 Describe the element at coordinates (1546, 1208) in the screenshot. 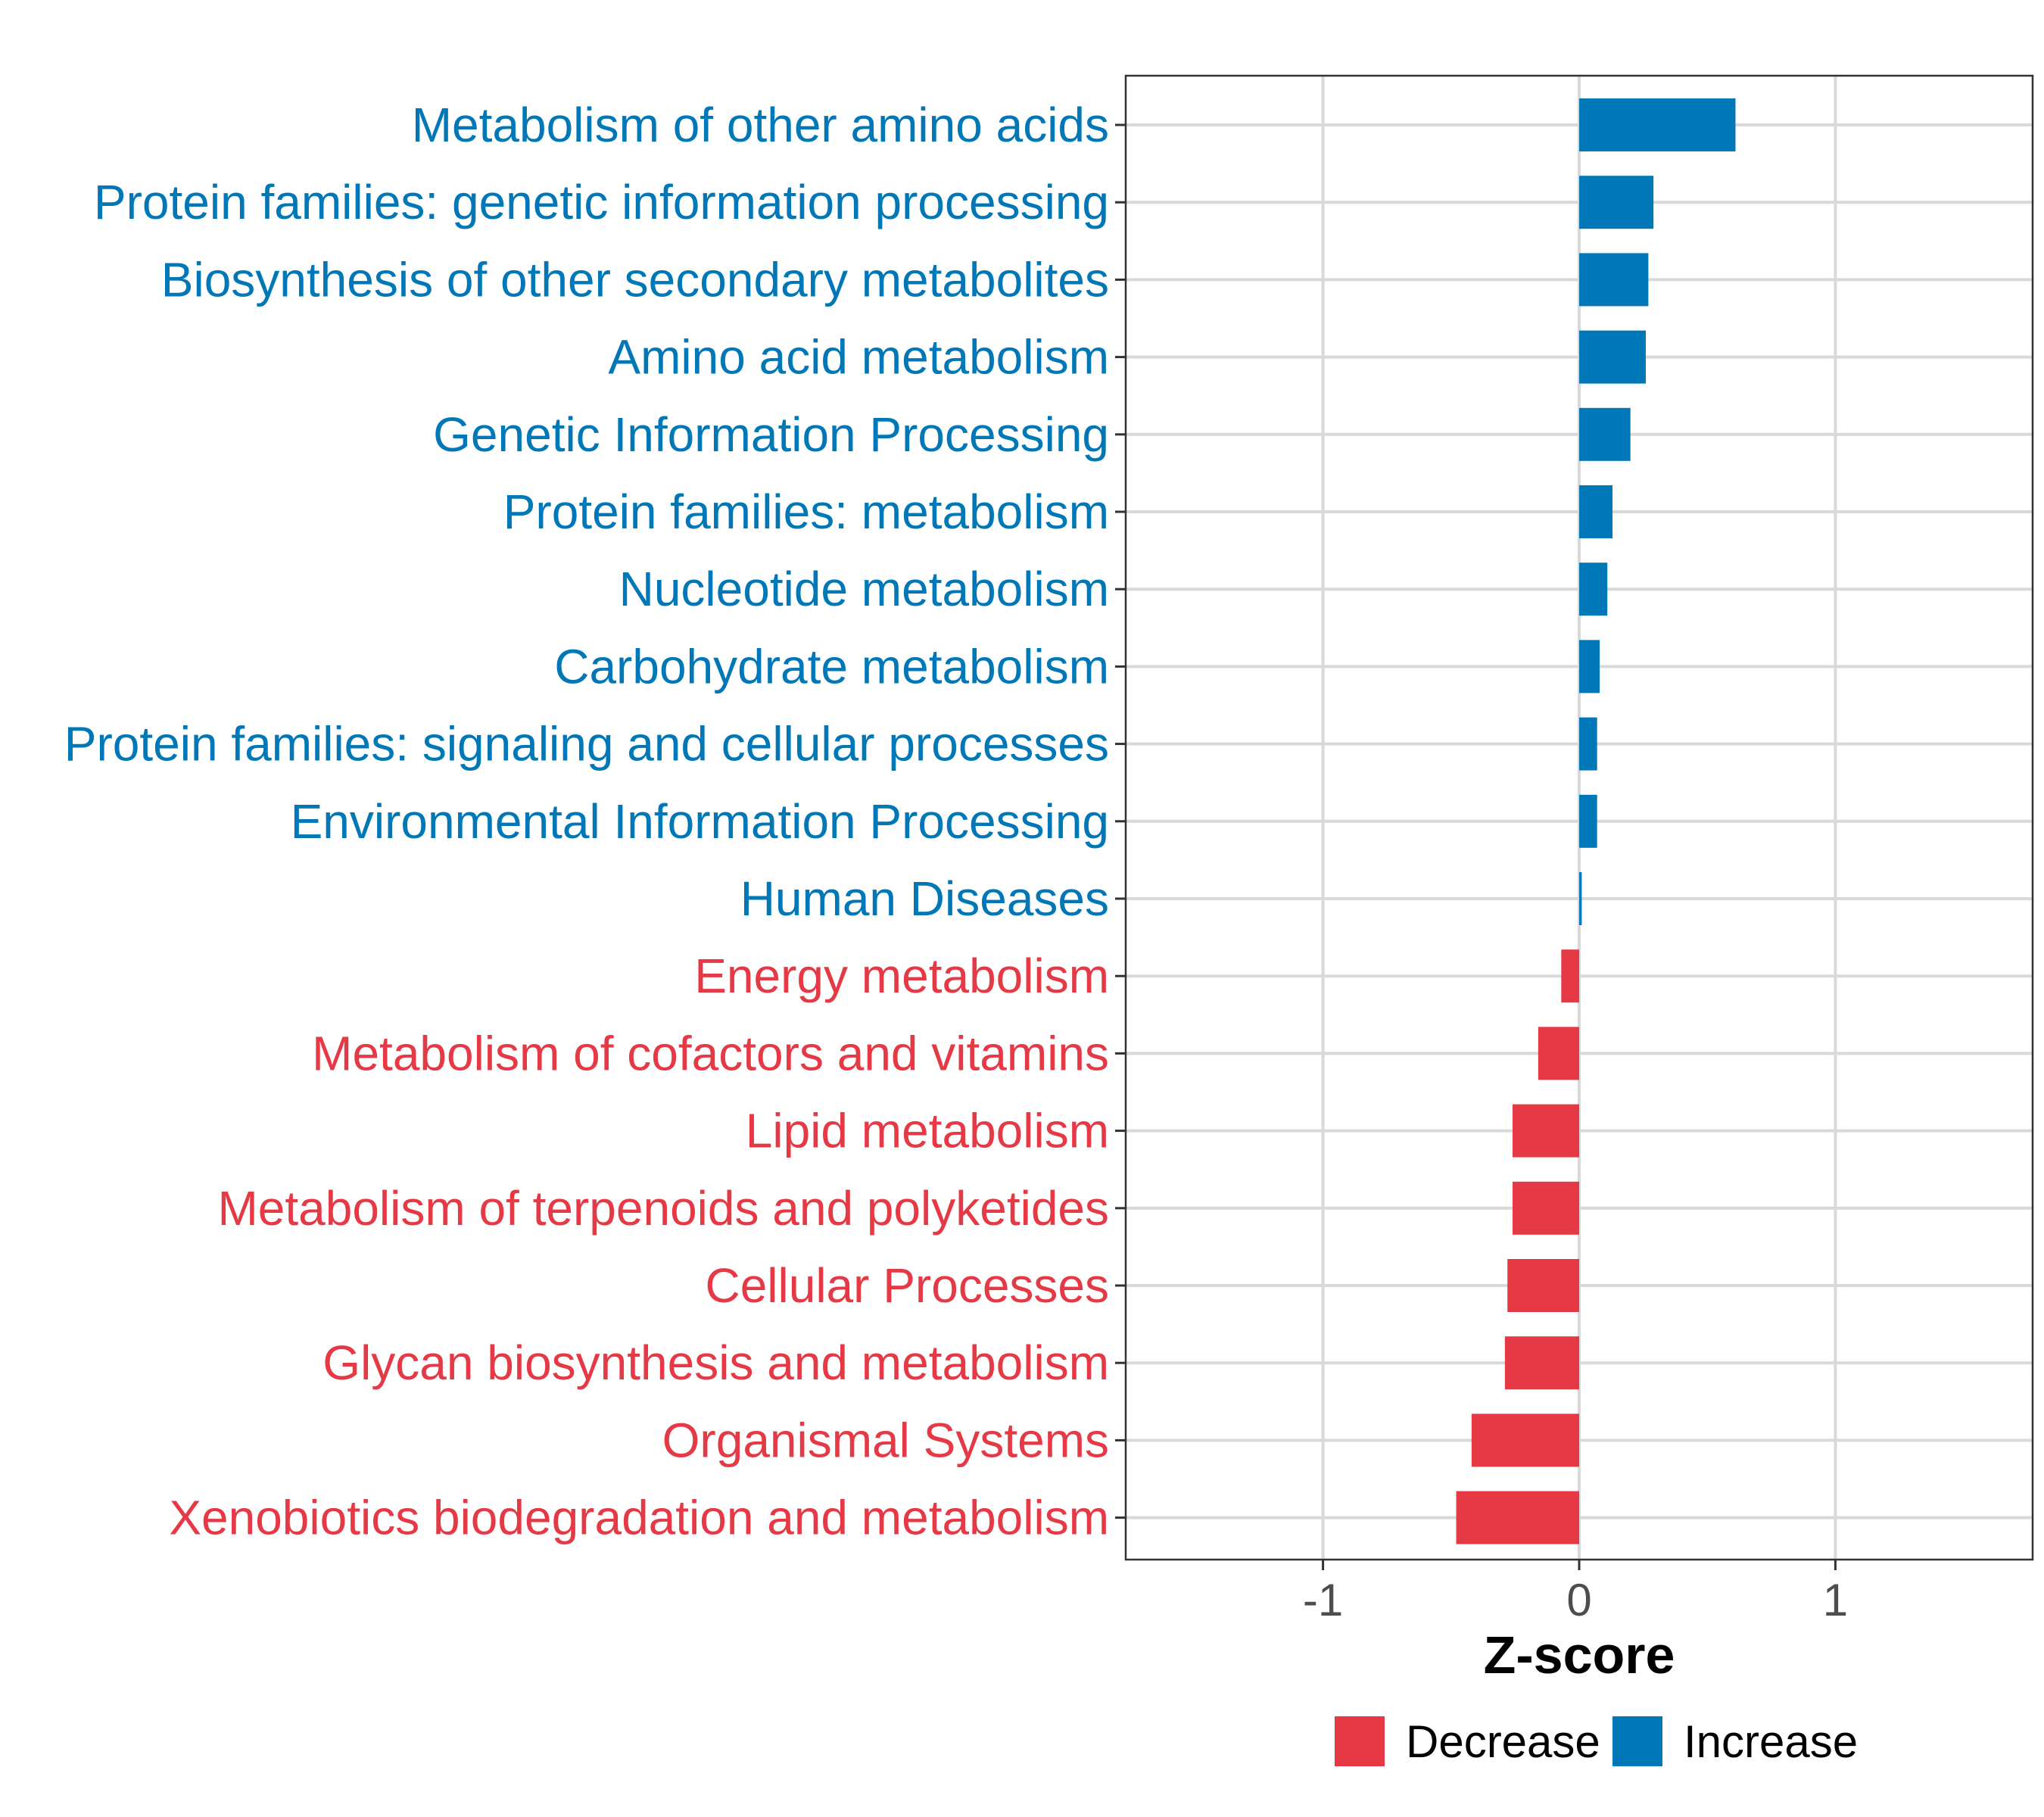

I see `bar-metabolism-of-terpenoids-and-polyketides` at that location.